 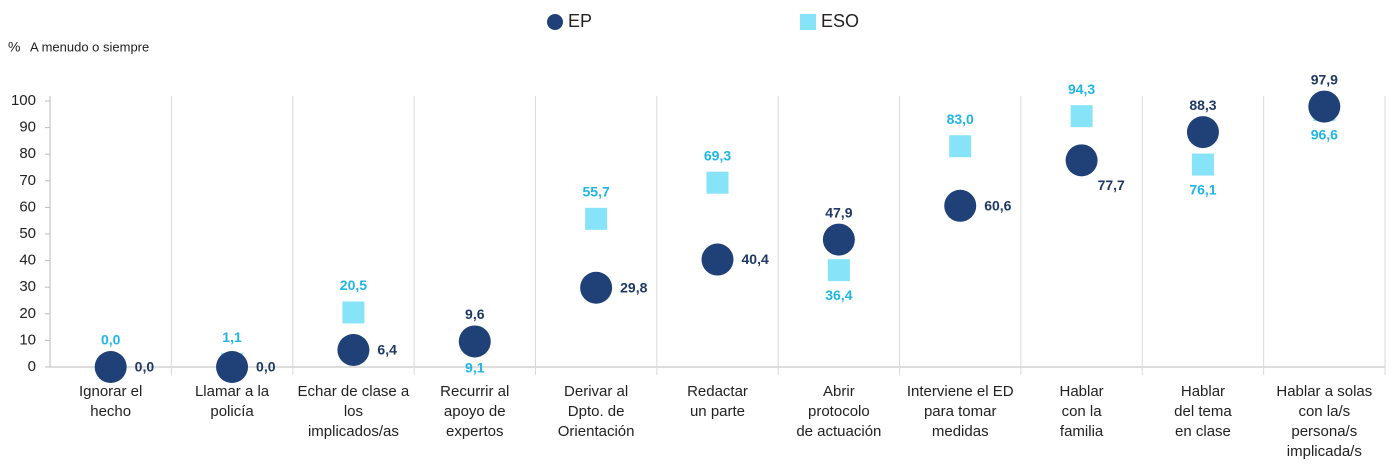 What do you see at coordinates (1324, 411) in the screenshot?
I see `x-tick-line: con la/s` at bounding box center [1324, 411].